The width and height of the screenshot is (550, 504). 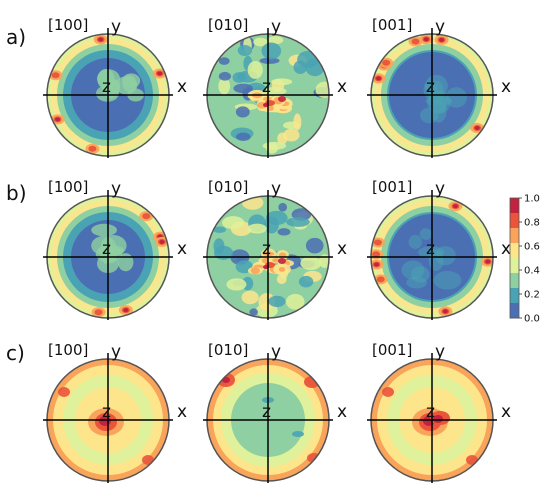 What do you see at coordinates (439, 412) in the screenshot?
I see `pole-figure-c-001: [001] y x z` at bounding box center [439, 412].